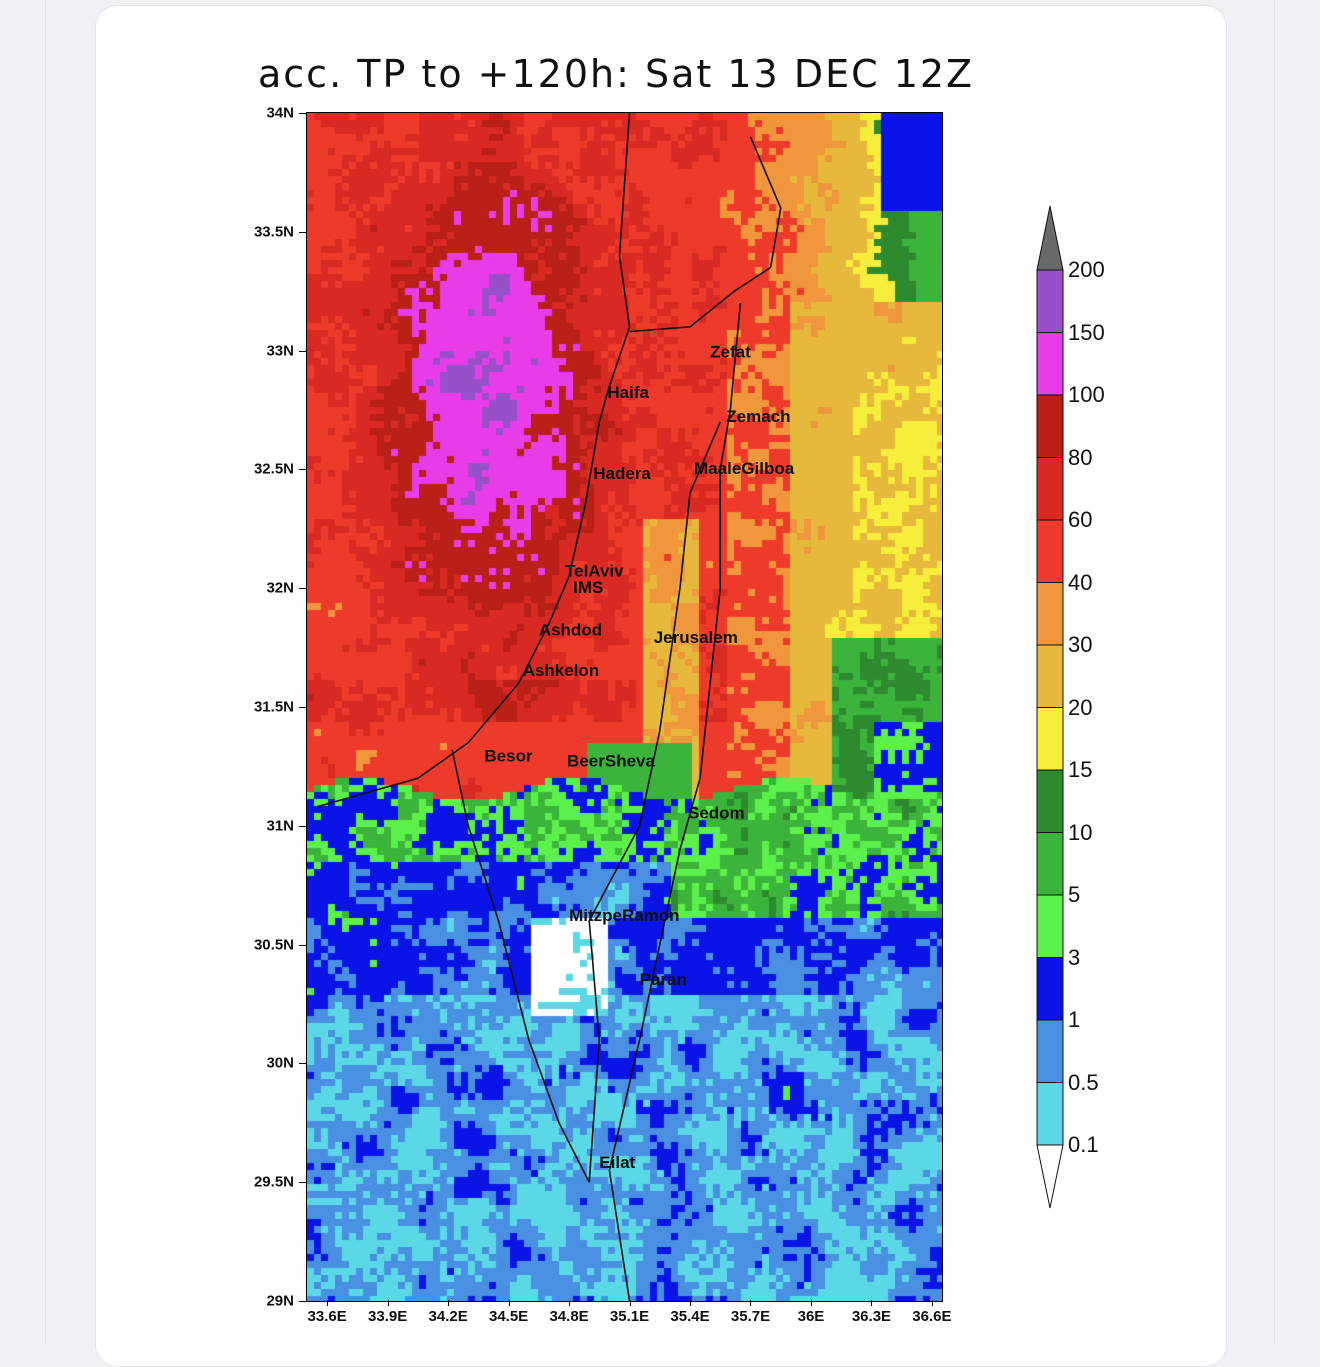 The height and width of the screenshot is (1367, 1320). I want to click on lat-tick-label: 32.5N, so click(273, 469).